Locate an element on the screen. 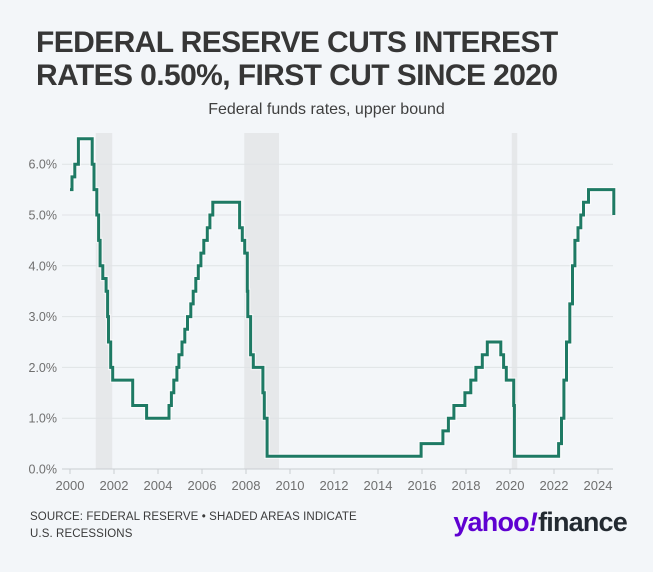 This screenshot has height=572, width=653. logo-exclamation-icon: ! is located at coordinates (533, 522).